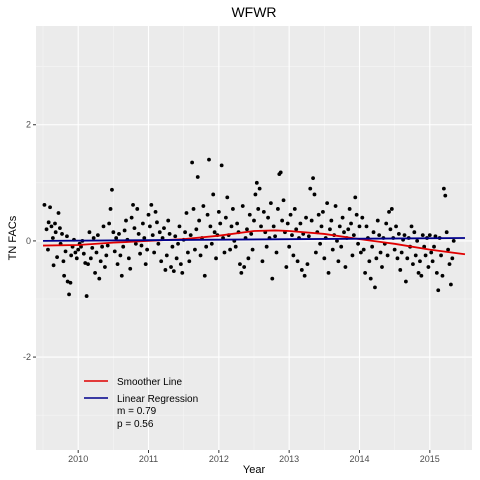 This screenshot has height=480, width=480. I want to click on x-tick-label: 2010, so click(78, 459).